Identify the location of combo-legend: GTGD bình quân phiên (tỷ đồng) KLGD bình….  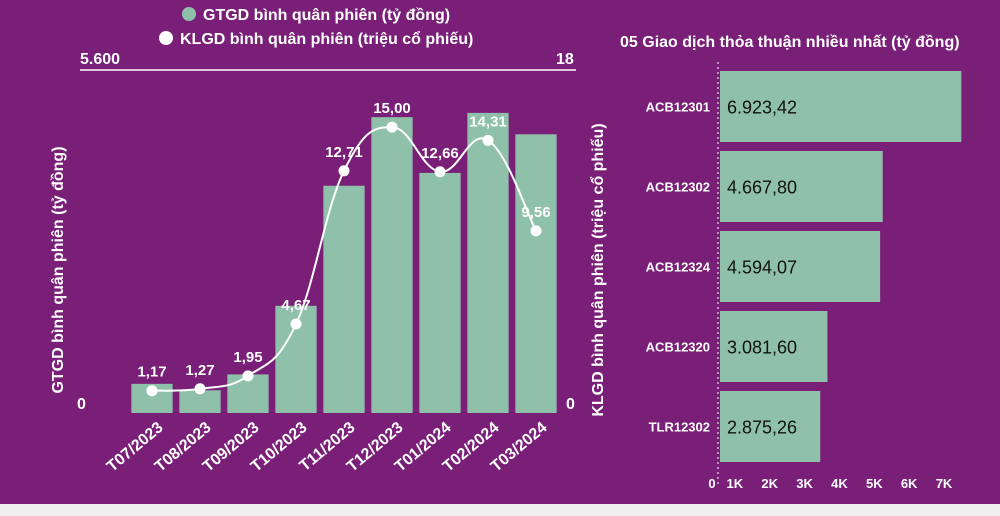
(316, 27).